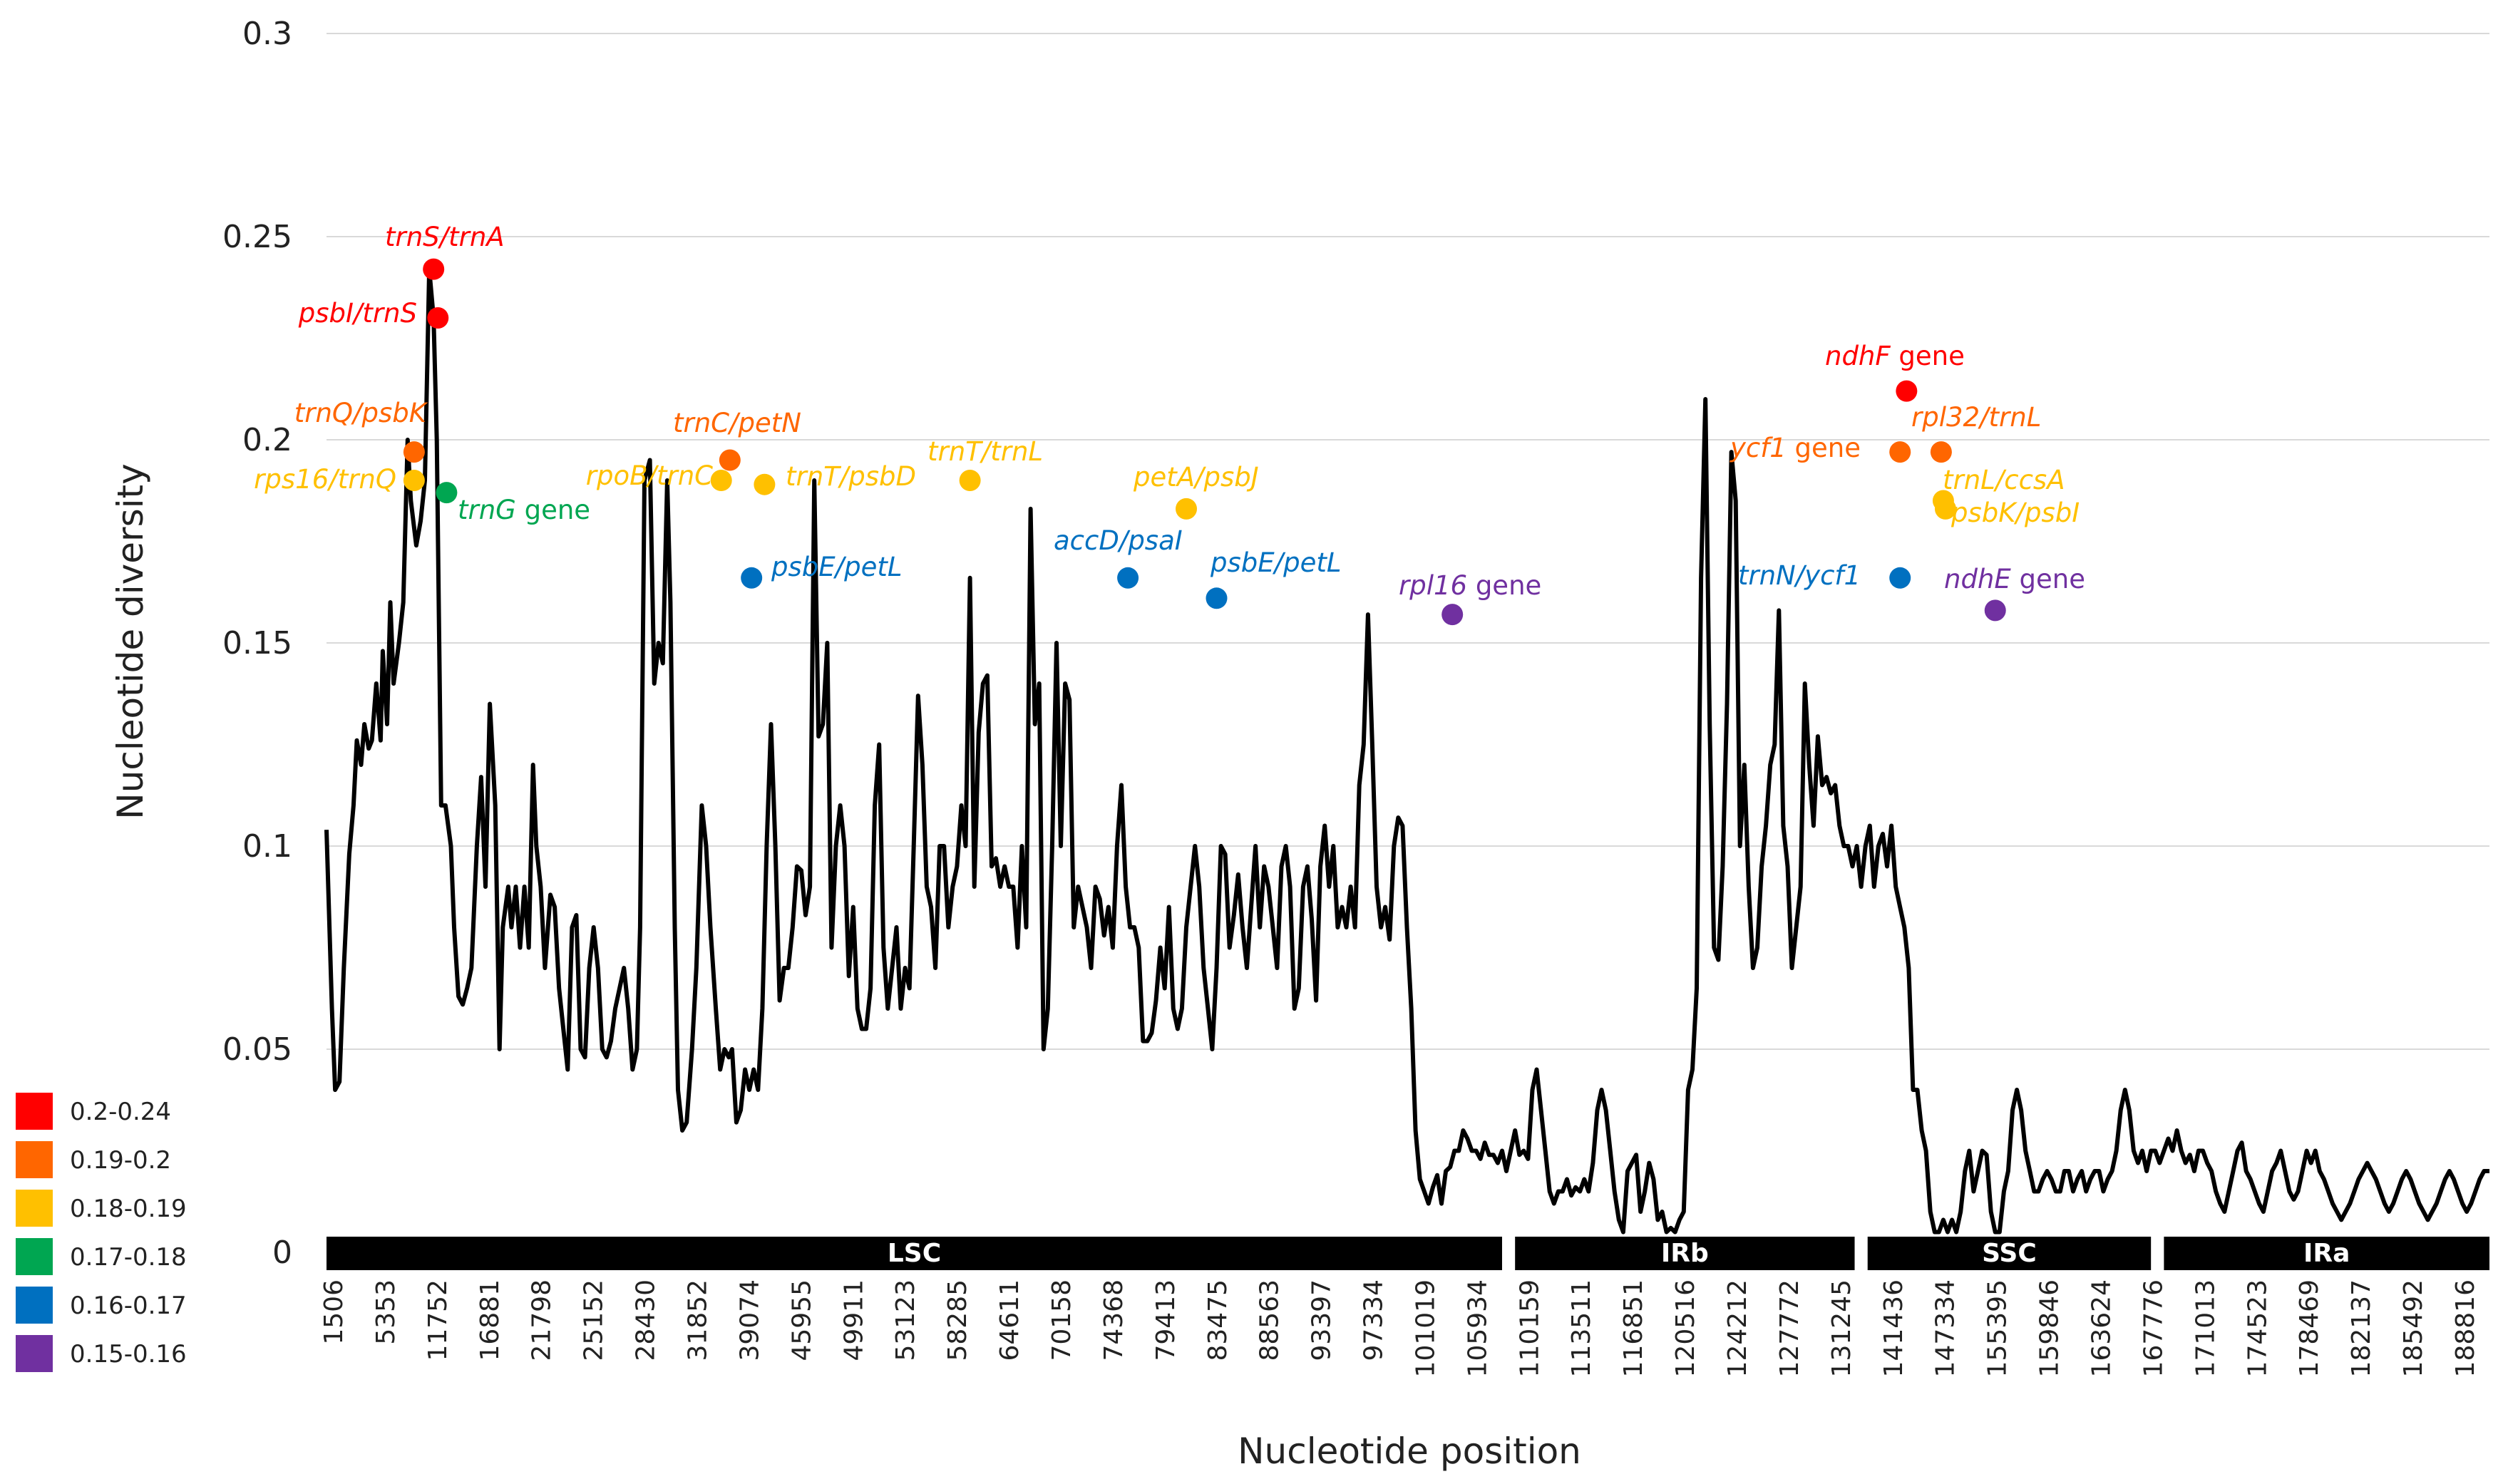 The width and height of the screenshot is (2508, 1484). What do you see at coordinates (1977, 579) in the screenshot?
I see `annotation-gene-name: ndhE` at bounding box center [1977, 579].